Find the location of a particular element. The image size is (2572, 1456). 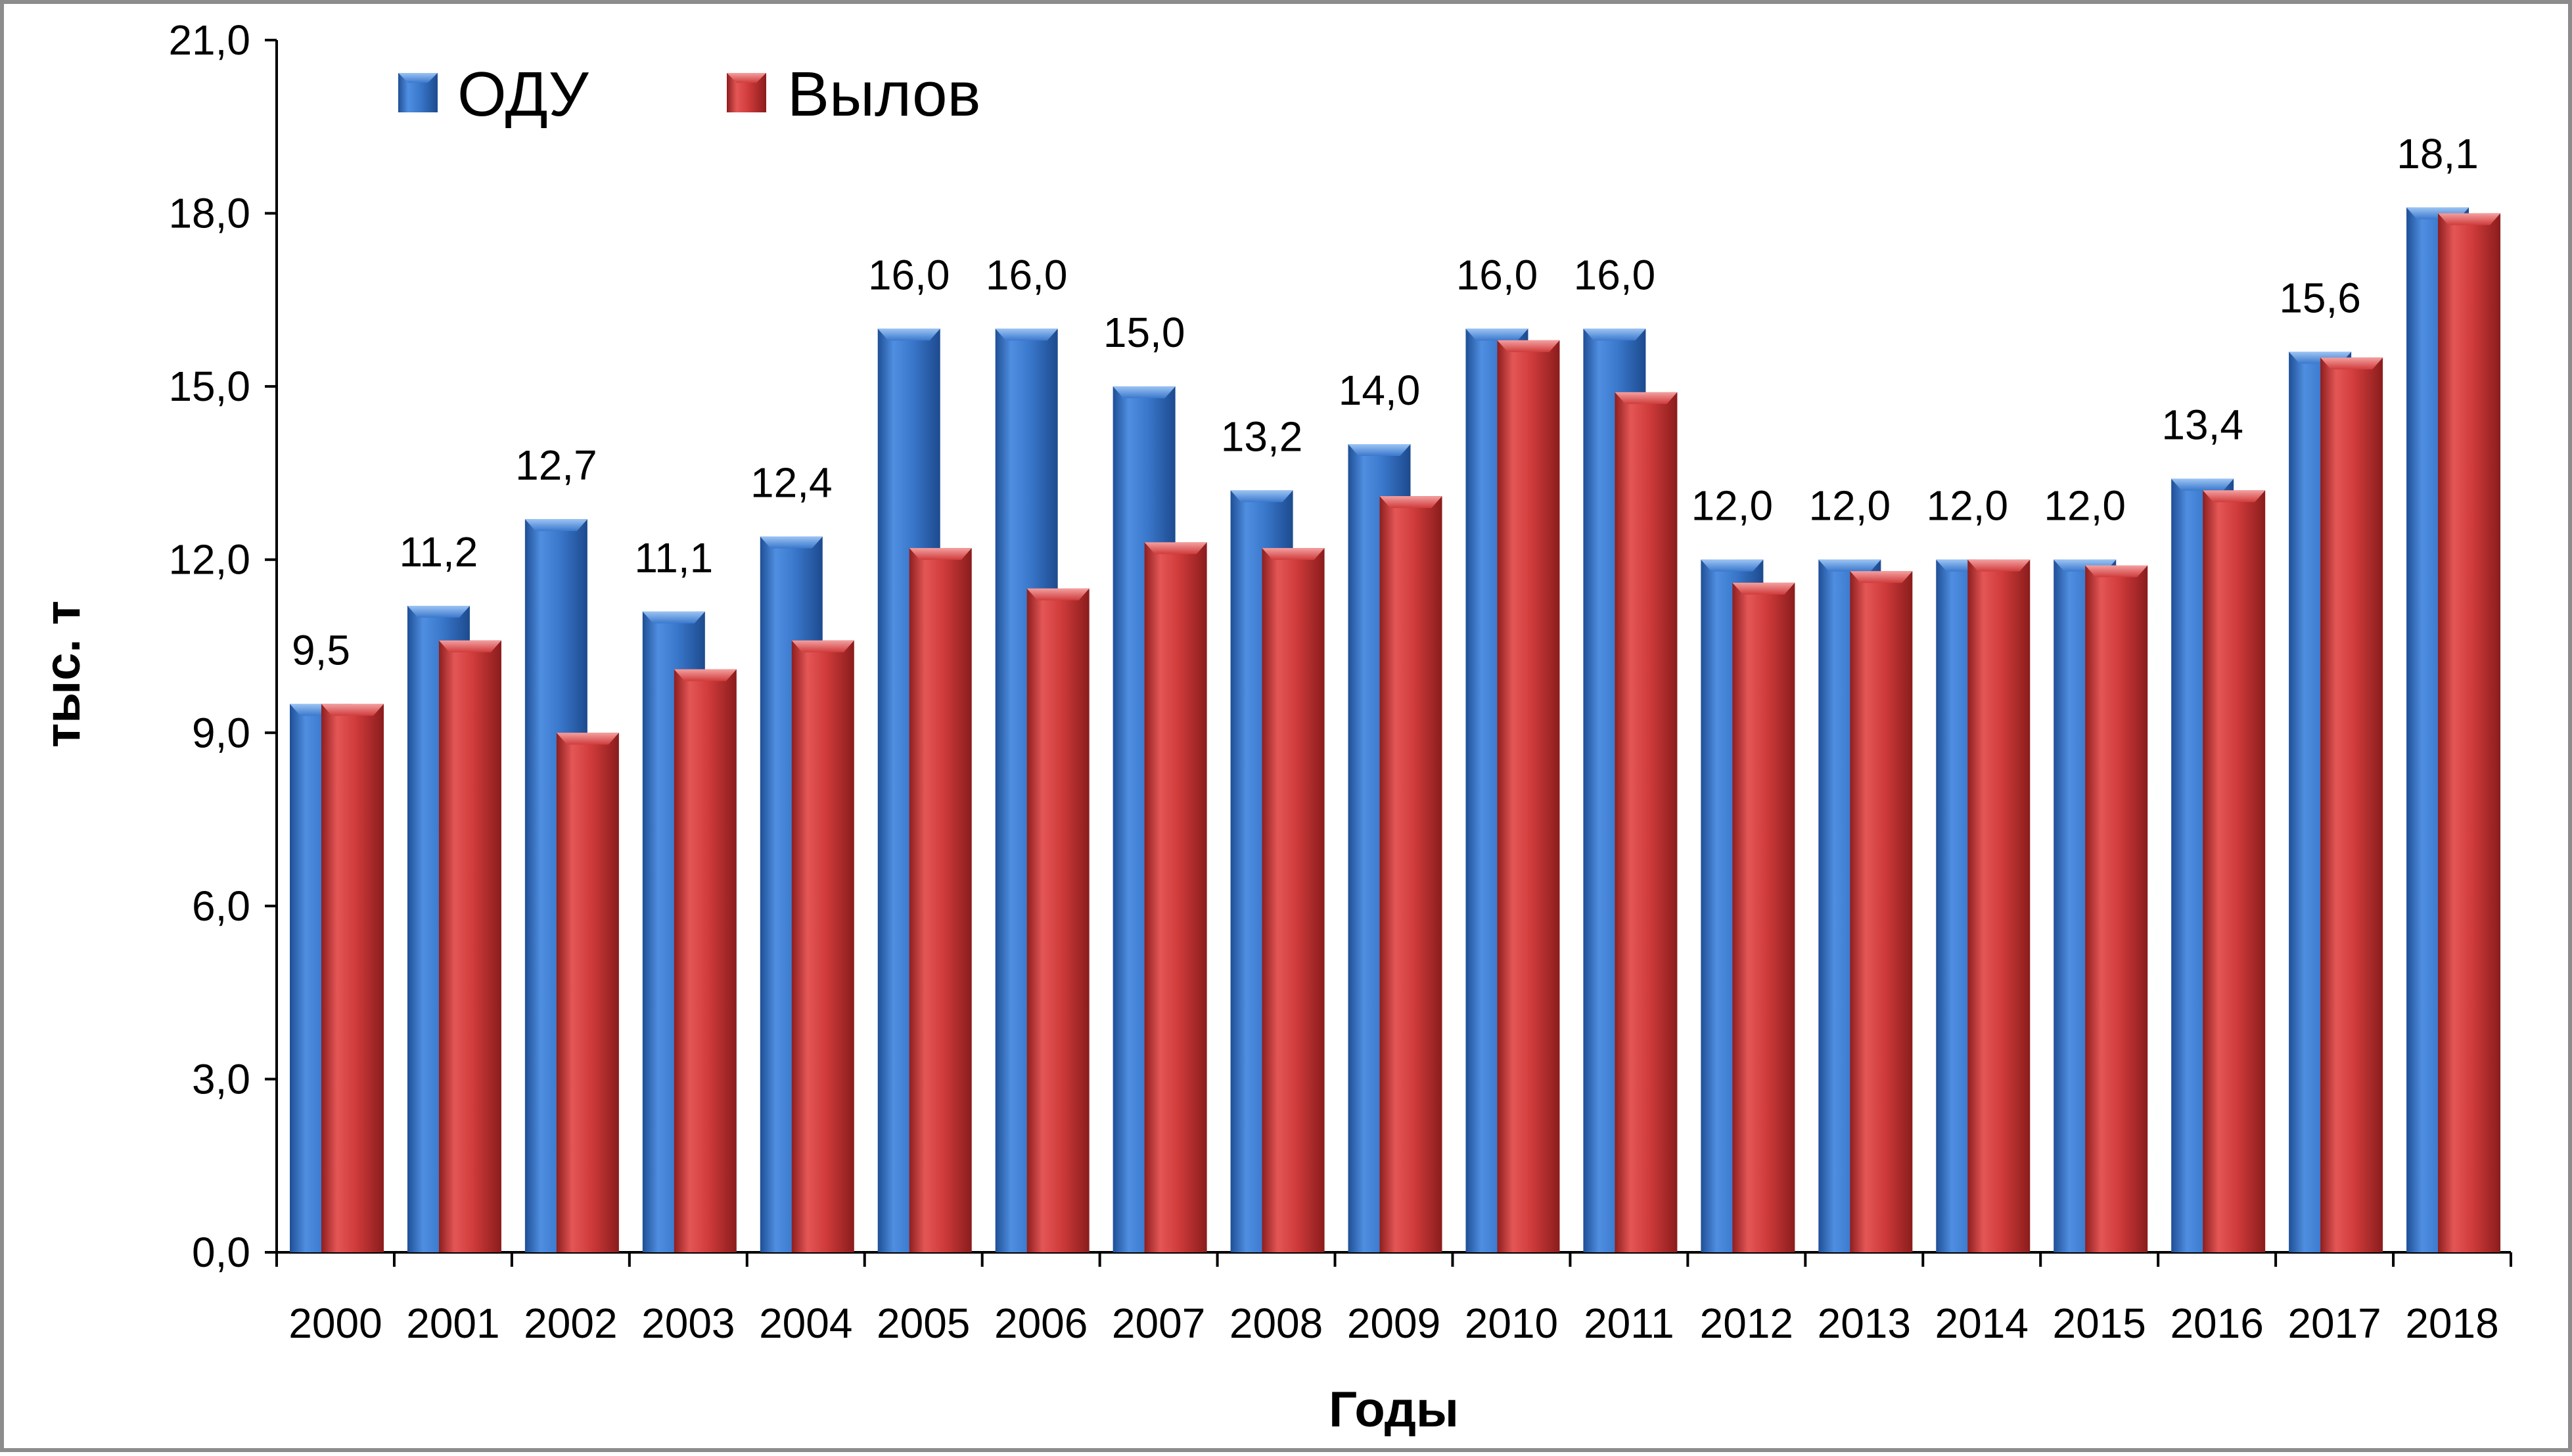

x-tick-label: 2017 is located at coordinates (2334, 1323).